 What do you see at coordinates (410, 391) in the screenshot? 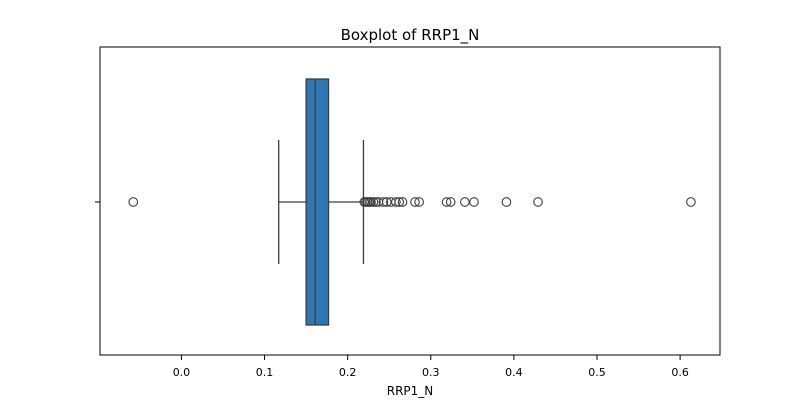
I see `x-axis-label: RRP1_N` at bounding box center [410, 391].